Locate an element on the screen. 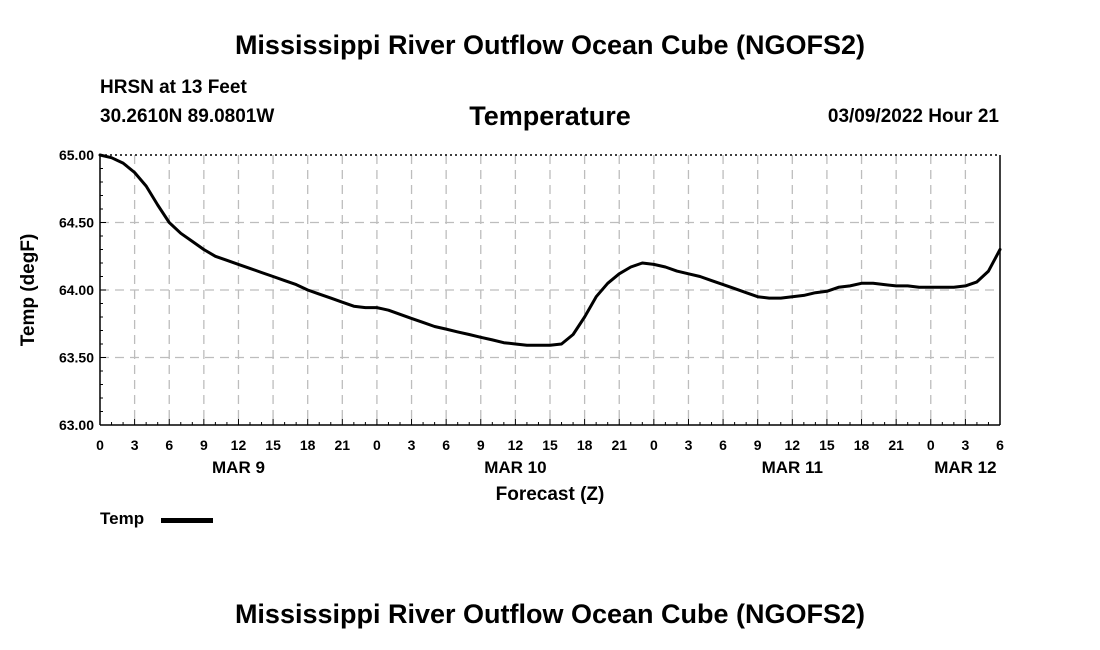 Image resolution: width=1100 pixels, height=650 pixels. y-tick-label: 63.50 is located at coordinates (76, 358).